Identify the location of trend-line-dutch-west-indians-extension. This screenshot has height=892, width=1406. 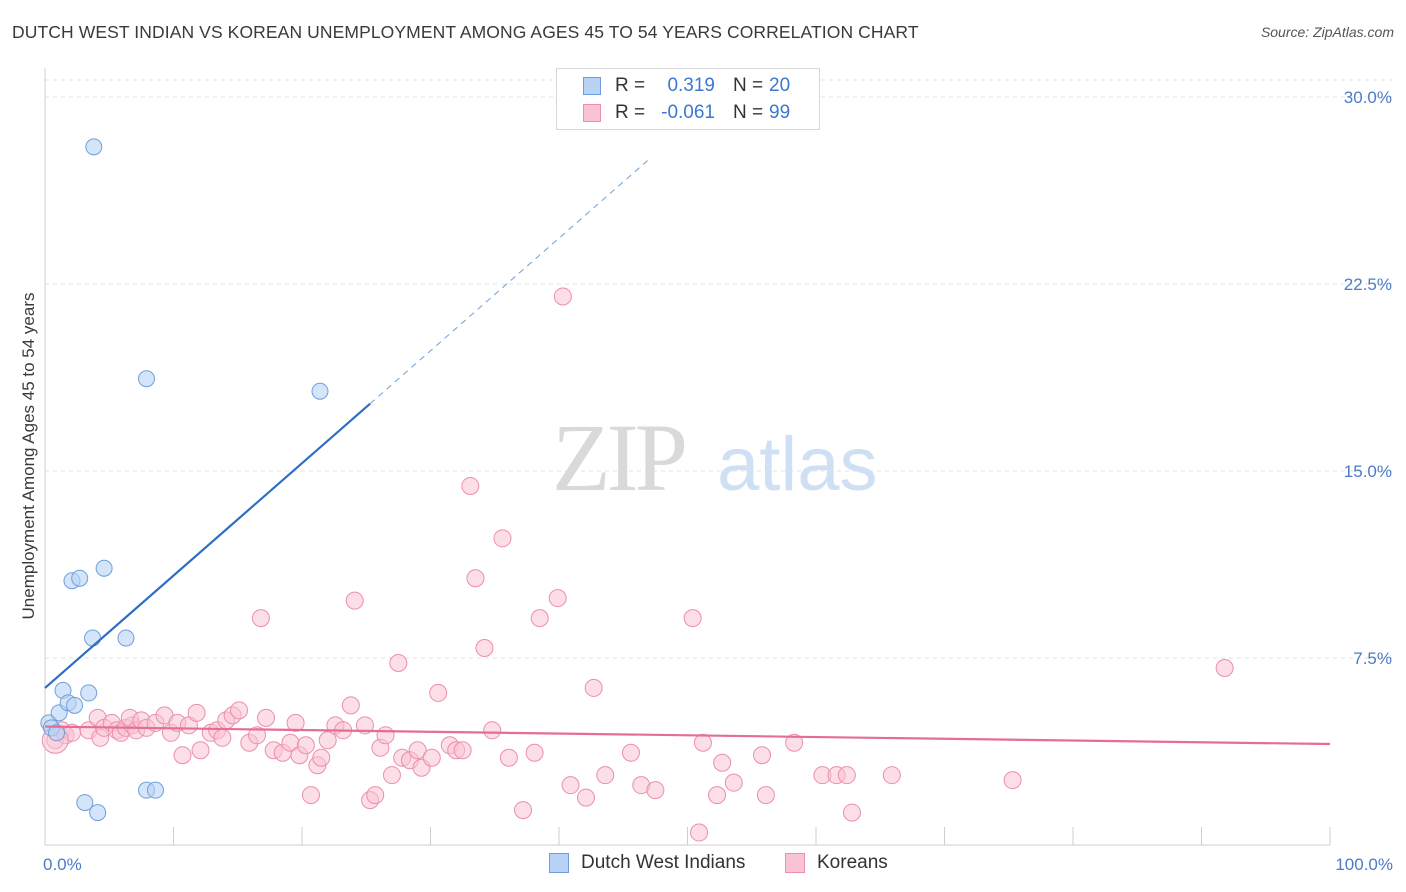
(509, 281).